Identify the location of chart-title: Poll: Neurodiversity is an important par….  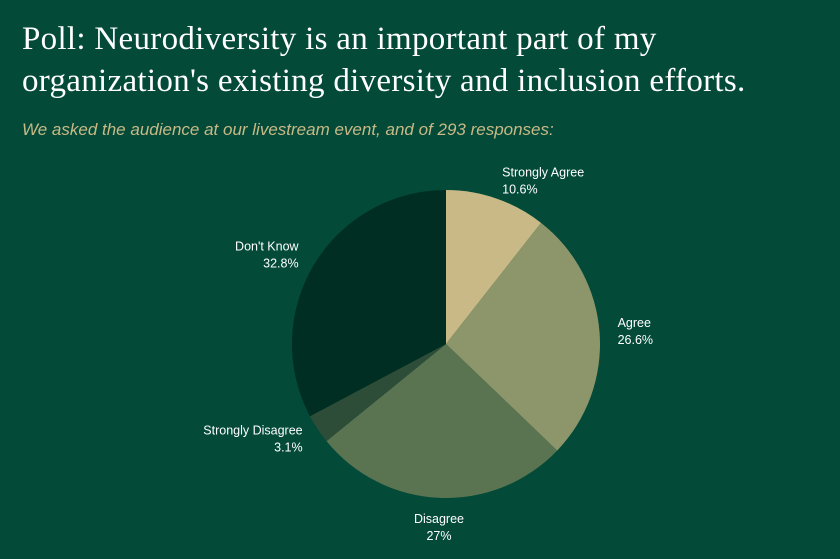
(384, 60).